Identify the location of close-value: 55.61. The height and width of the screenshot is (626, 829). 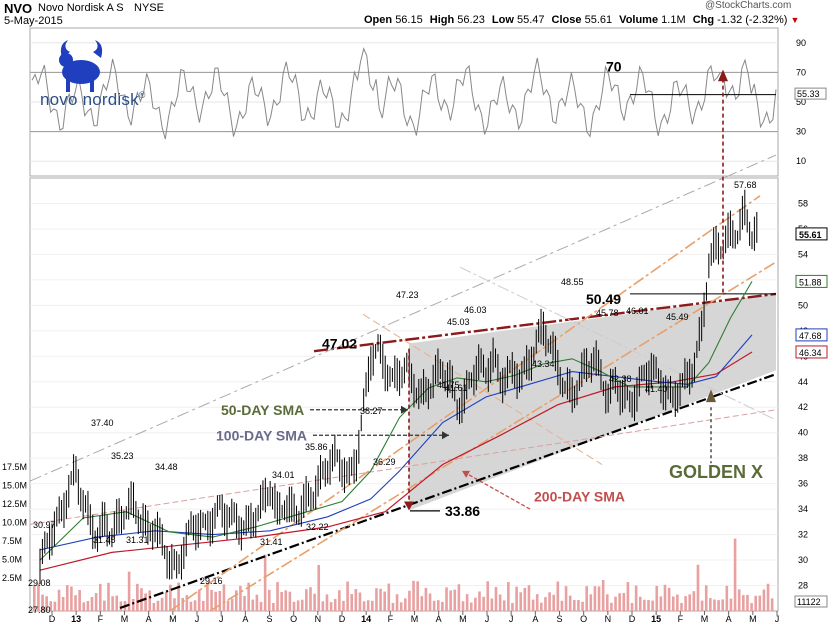
(598, 20).